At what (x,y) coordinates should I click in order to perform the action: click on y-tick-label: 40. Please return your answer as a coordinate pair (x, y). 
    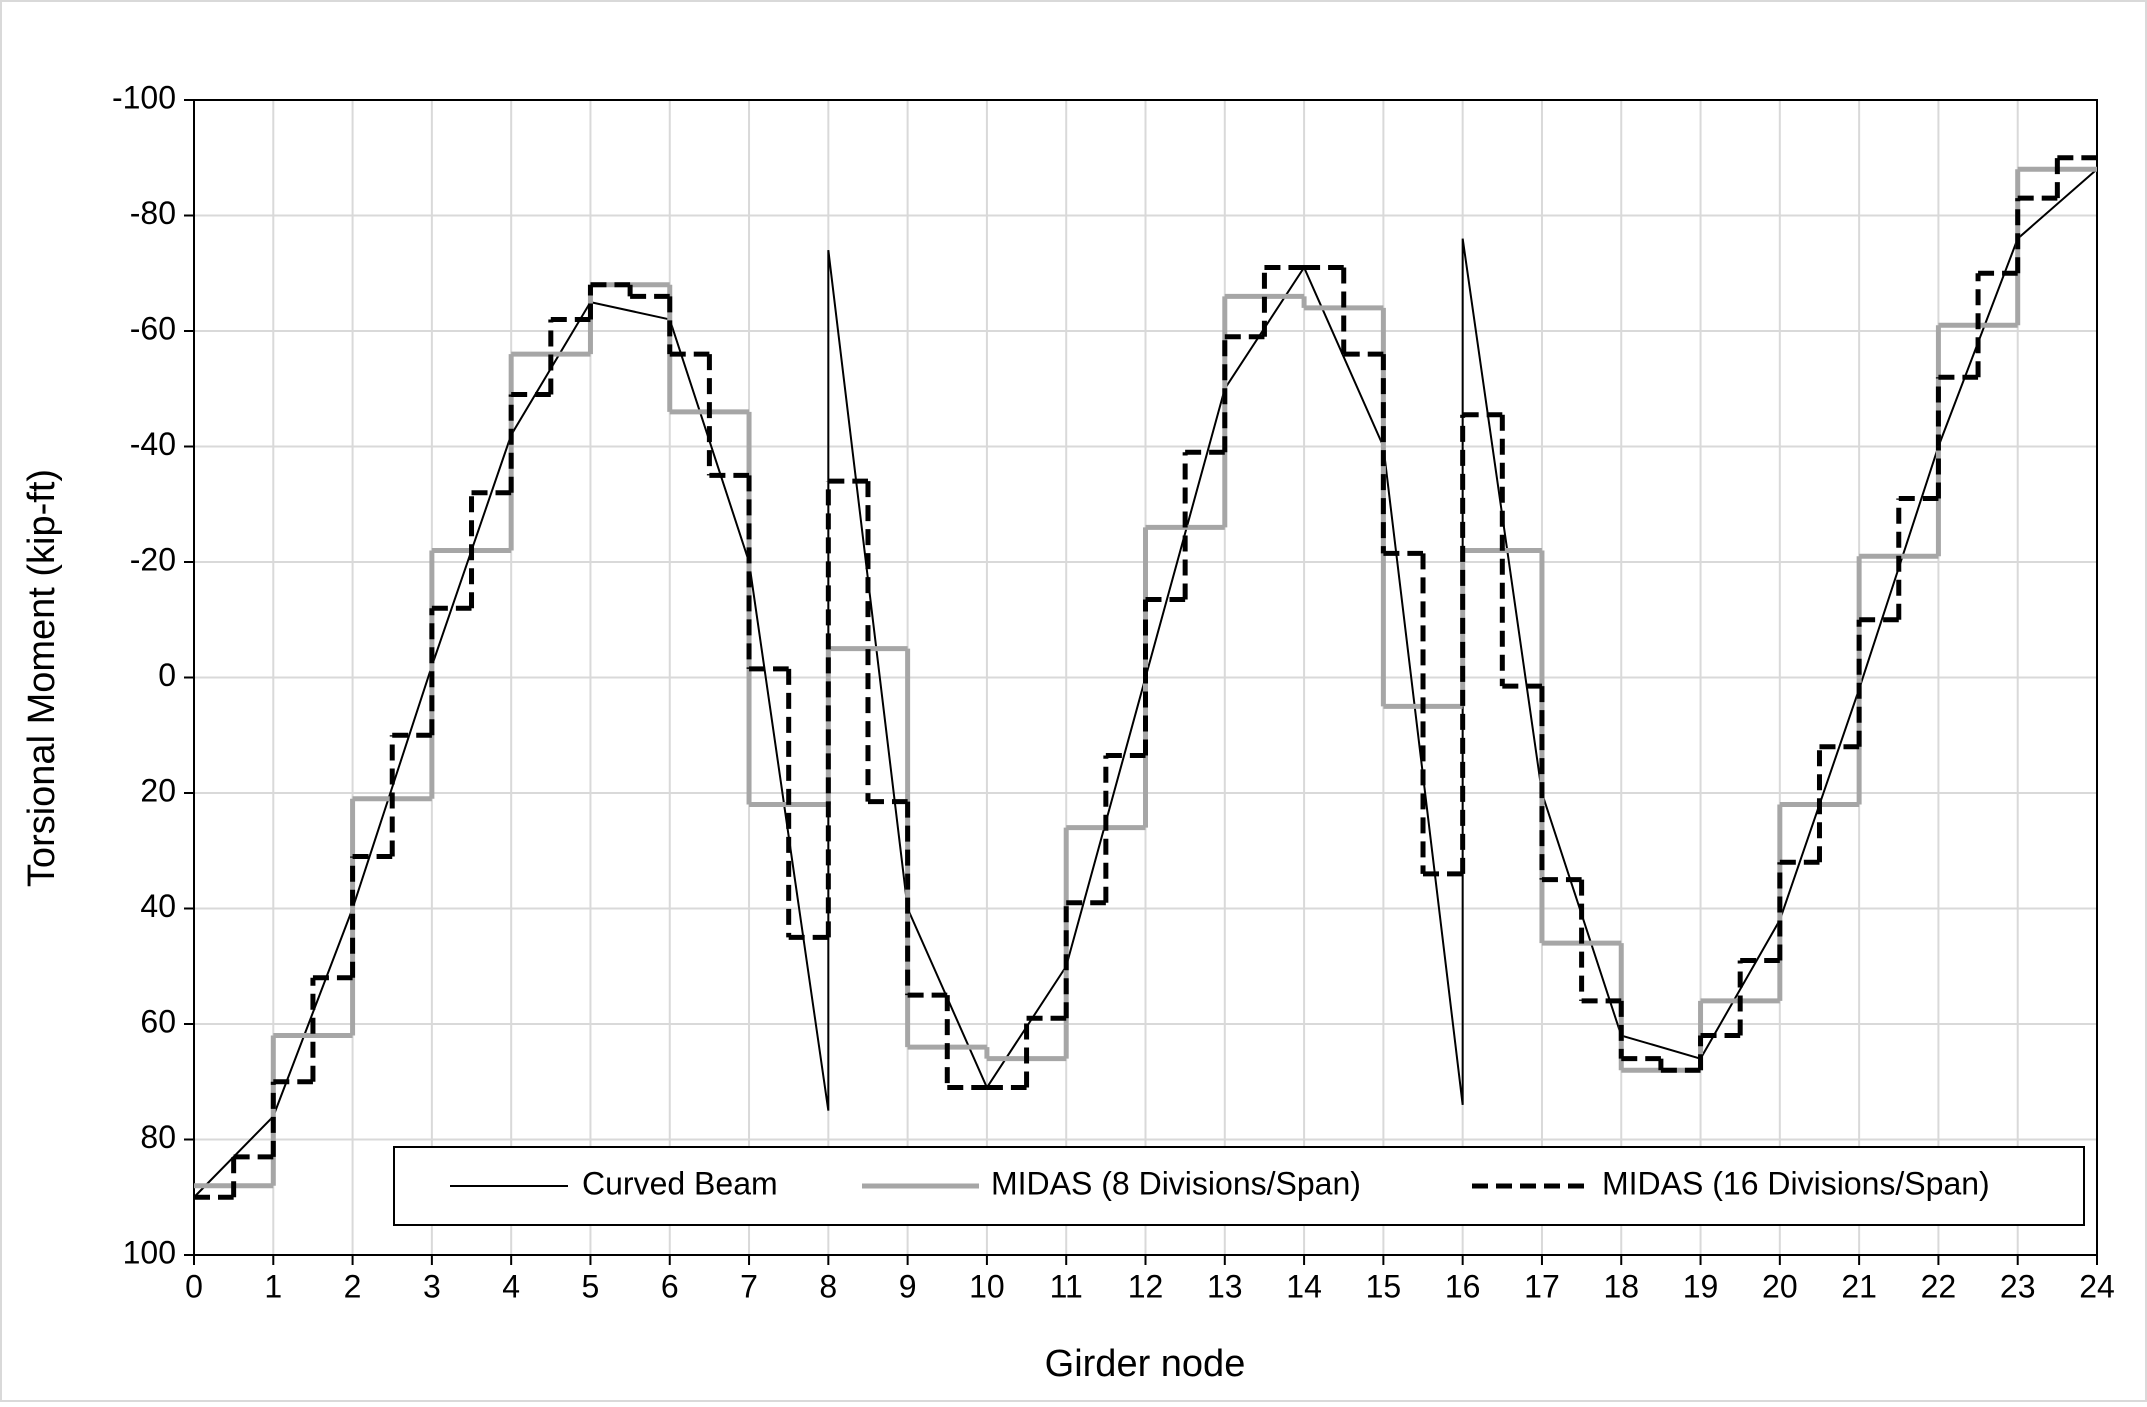
    Looking at the image, I should click on (158, 906).